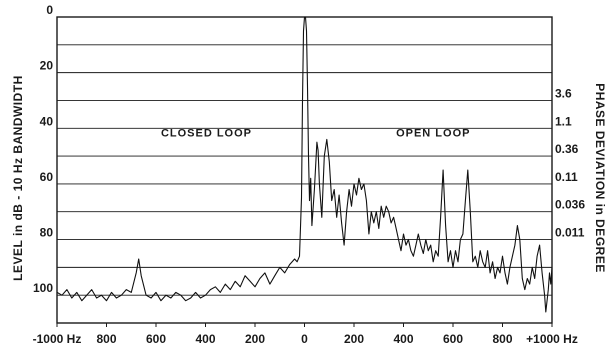 This screenshot has height=357, width=608. Describe the element at coordinates (552, 339) in the screenshot. I see `x-tick-label: +1000 Hz` at that location.